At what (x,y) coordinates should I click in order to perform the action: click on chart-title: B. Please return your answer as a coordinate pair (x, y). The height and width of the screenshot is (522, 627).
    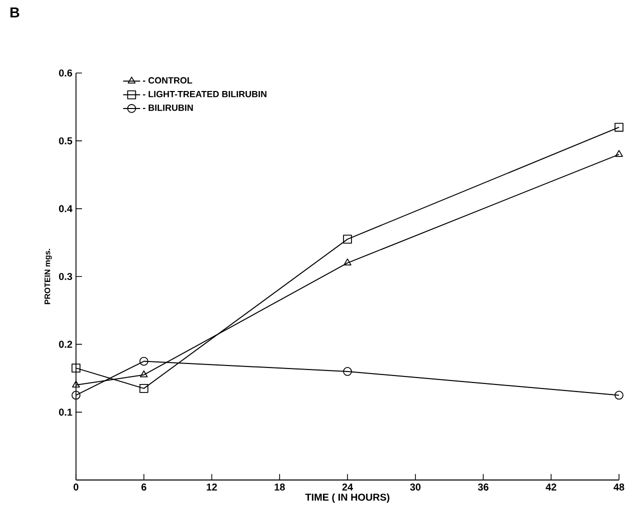
    Looking at the image, I should click on (15, 13).